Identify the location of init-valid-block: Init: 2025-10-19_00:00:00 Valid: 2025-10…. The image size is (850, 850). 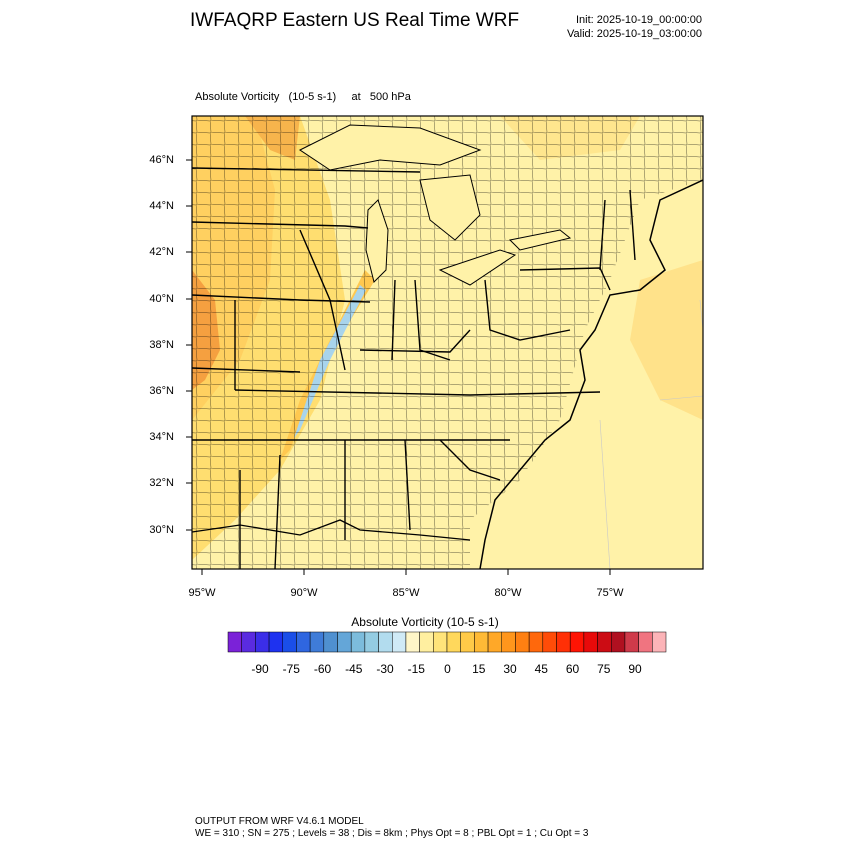
(634, 27).